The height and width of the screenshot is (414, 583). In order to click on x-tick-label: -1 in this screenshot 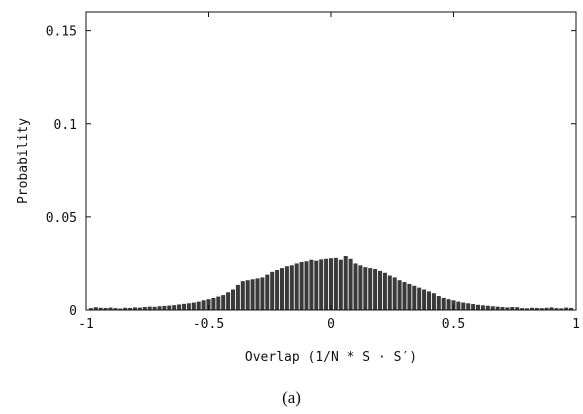, I will do `click(86, 324)`.